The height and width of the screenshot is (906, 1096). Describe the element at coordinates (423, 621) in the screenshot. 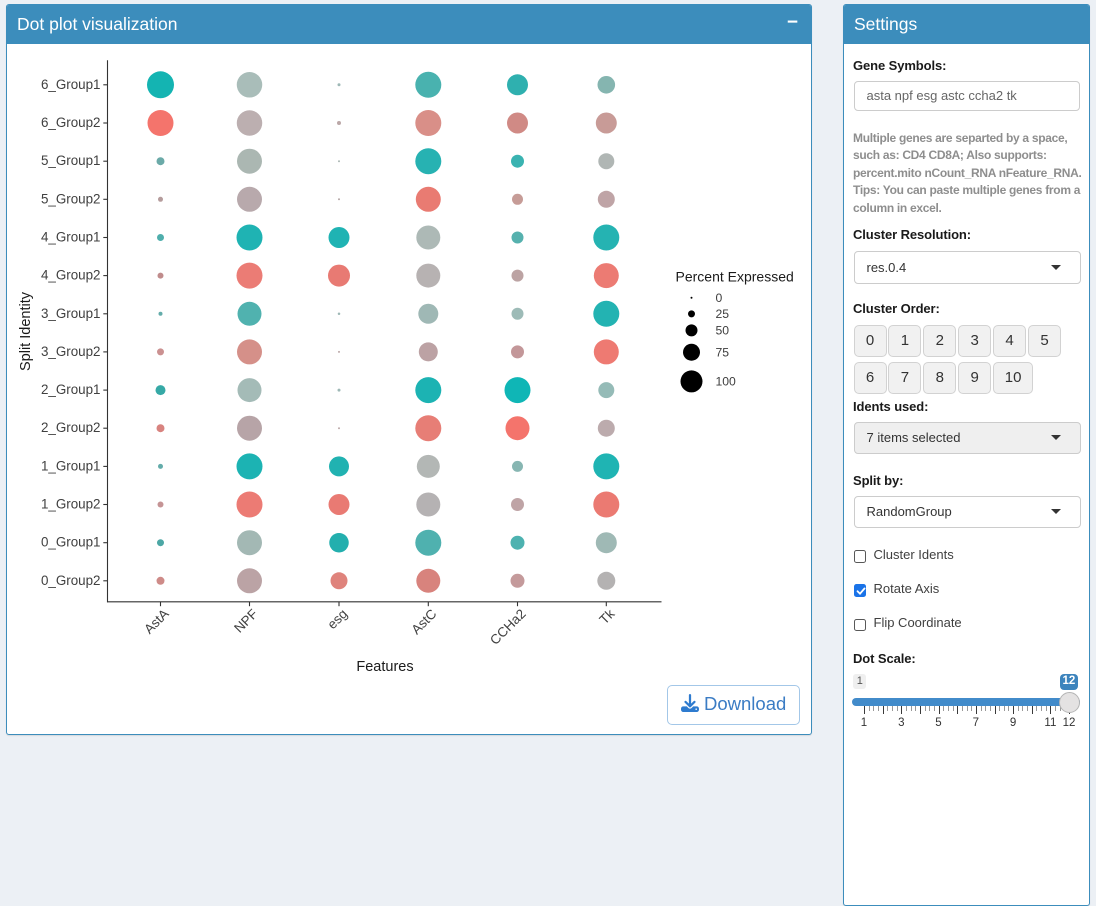

I see `svg-text: AstC` at that location.